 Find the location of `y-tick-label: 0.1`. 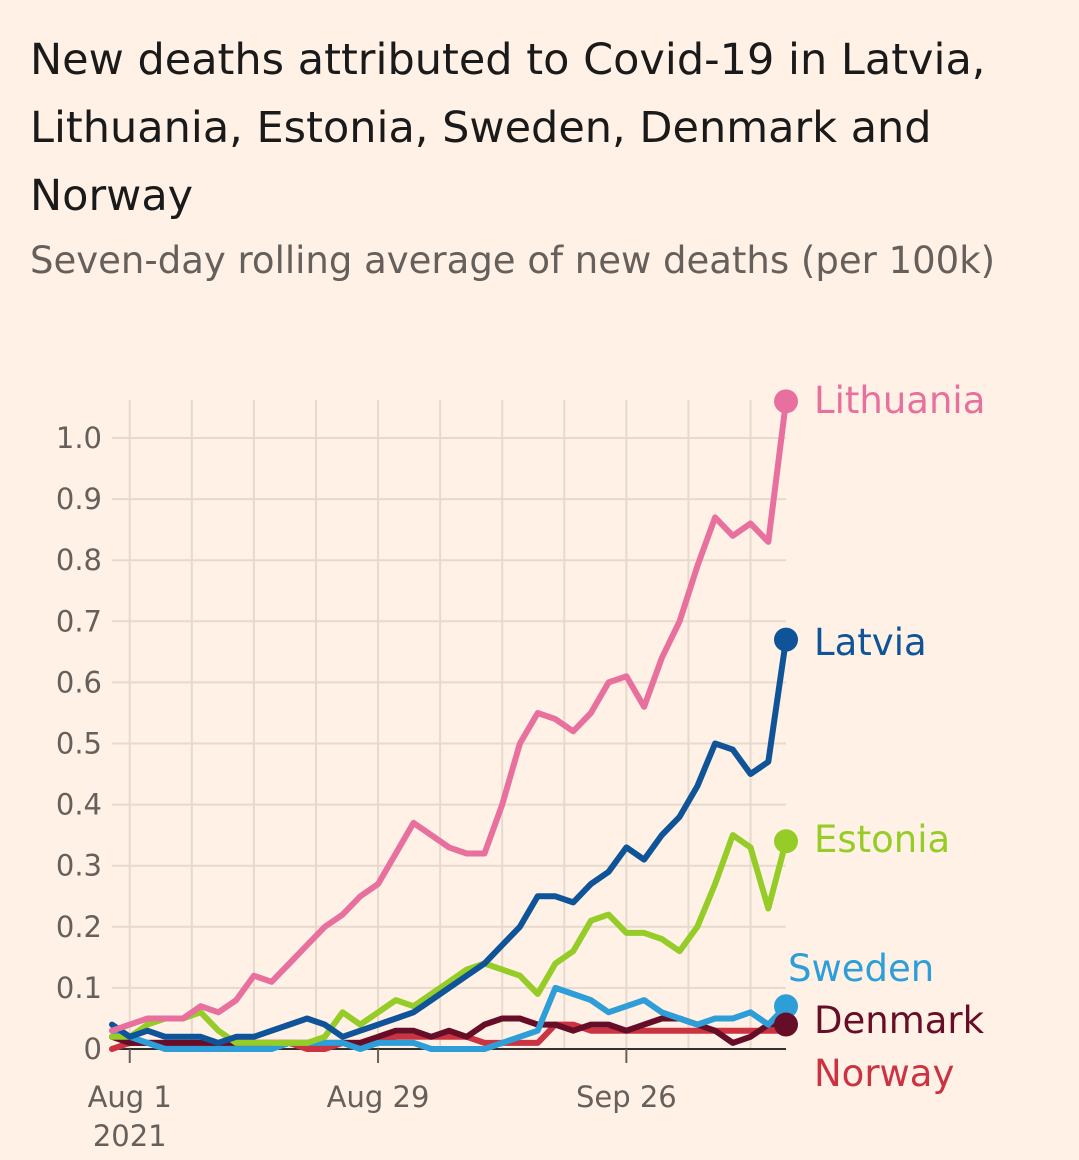

y-tick-label: 0.1 is located at coordinates (79, 988).